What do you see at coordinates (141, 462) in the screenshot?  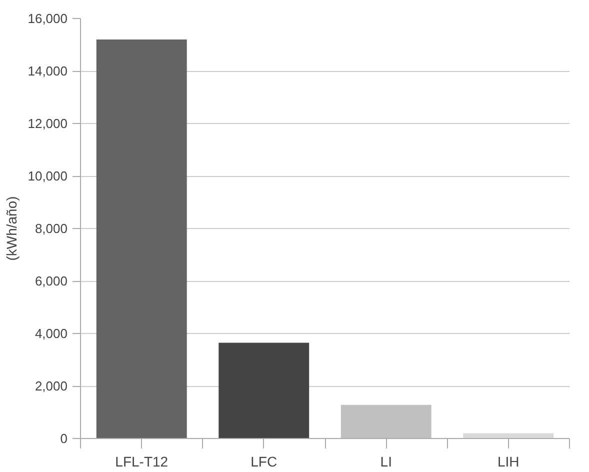 I see `x-tick-label: LFL-T12` at bounding box center [141, 462].